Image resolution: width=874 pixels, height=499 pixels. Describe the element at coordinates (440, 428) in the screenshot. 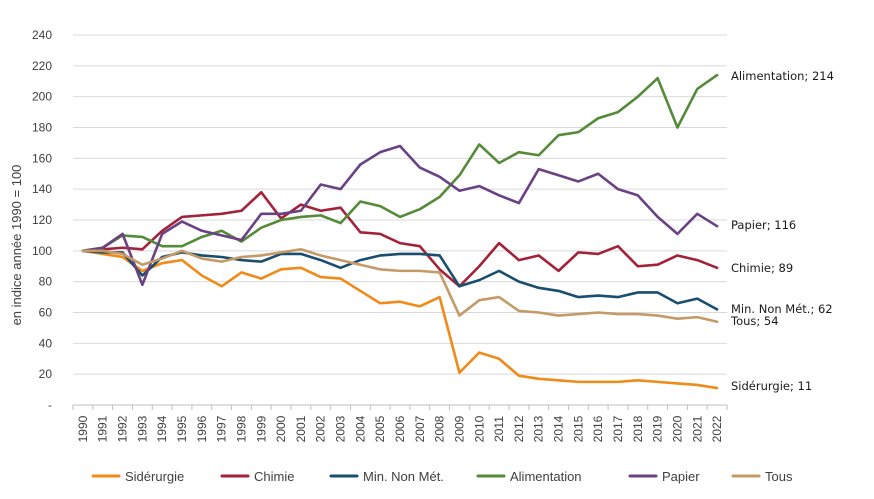

I see `x-tick-label: 2008` at that location.